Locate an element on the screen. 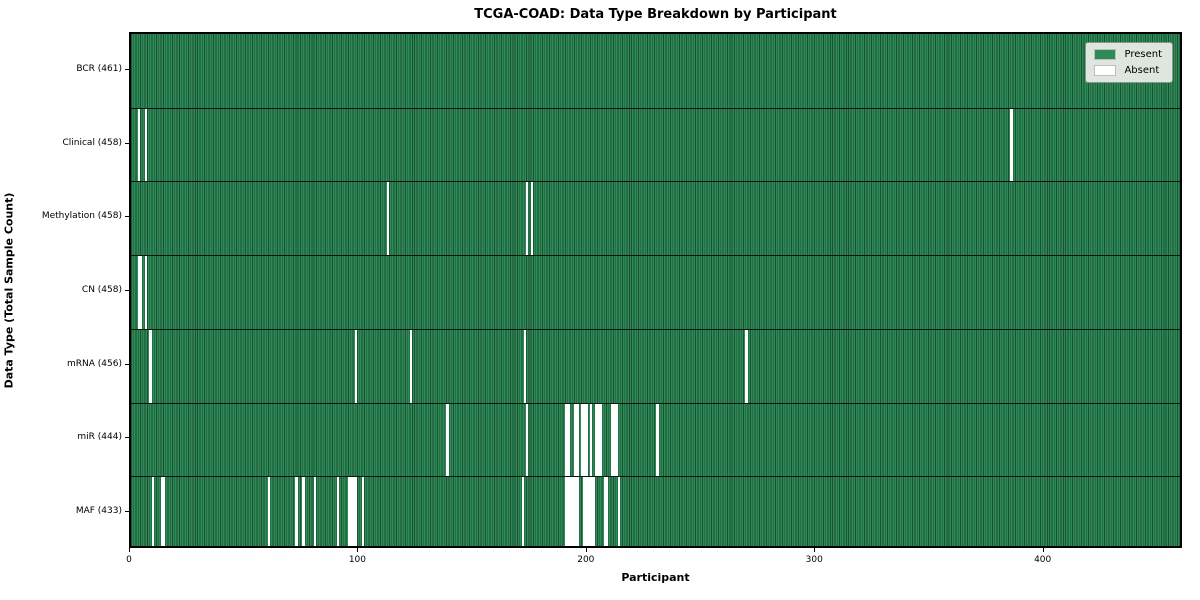 Image resolution: width=1200 pixels, height=600 pixels. heatmap-row-mrna is located at coordinates (655, 365).